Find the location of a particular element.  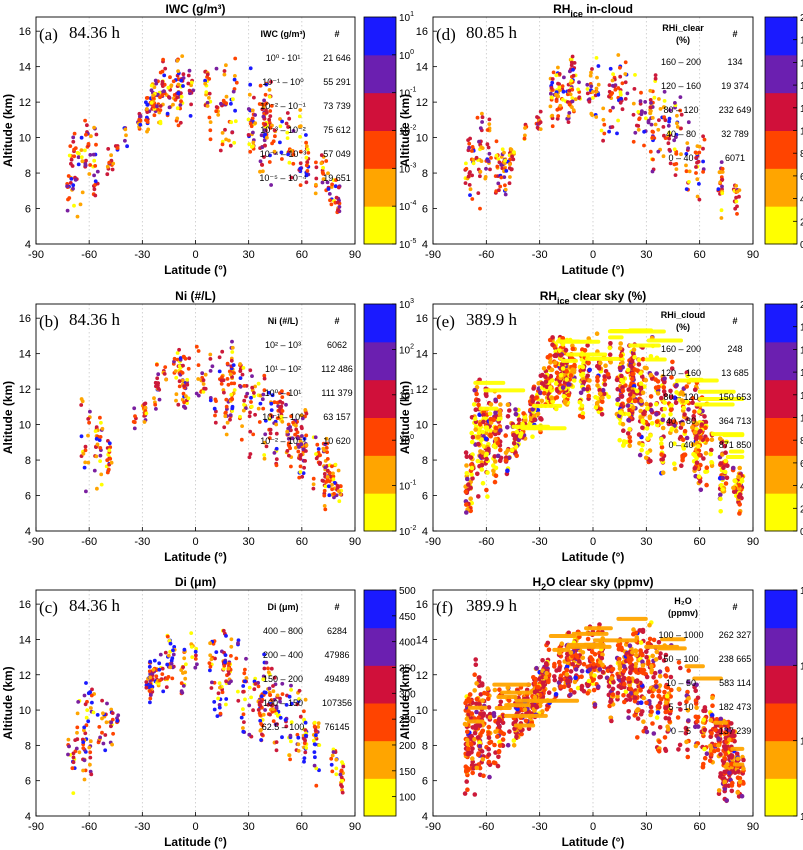

panel-label: (c) is located at coordinates (48, 607).